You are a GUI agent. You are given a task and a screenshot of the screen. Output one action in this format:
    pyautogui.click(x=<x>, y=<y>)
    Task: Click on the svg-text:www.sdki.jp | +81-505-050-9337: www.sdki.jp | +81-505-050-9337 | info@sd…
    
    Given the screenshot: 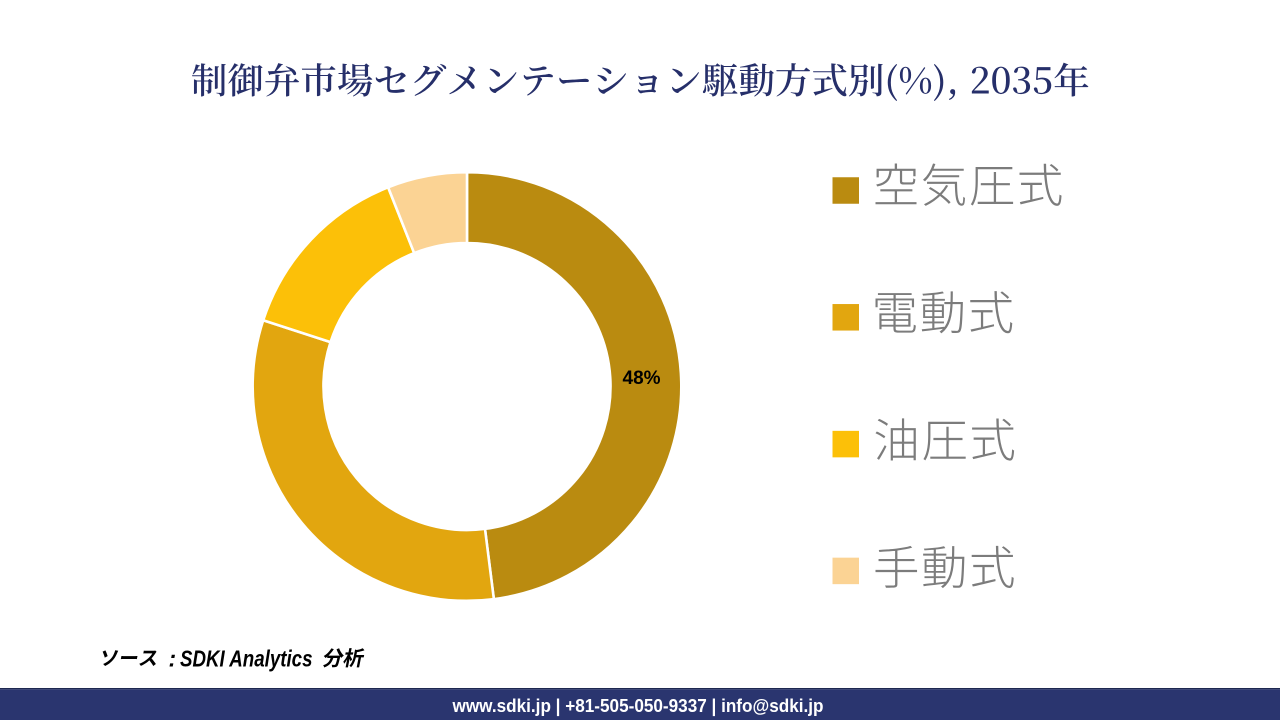 What is the action you would take?
    pyautogui.click(x=638, y=706)
    